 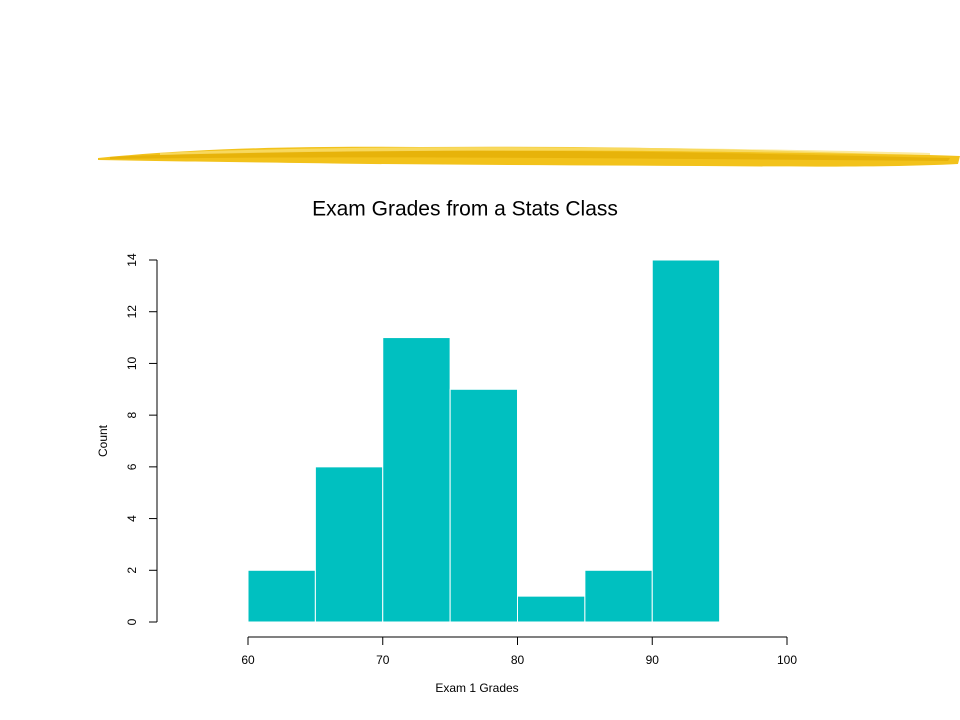 I want to click on x-tick-label: 60, so click(x=248, y=660).